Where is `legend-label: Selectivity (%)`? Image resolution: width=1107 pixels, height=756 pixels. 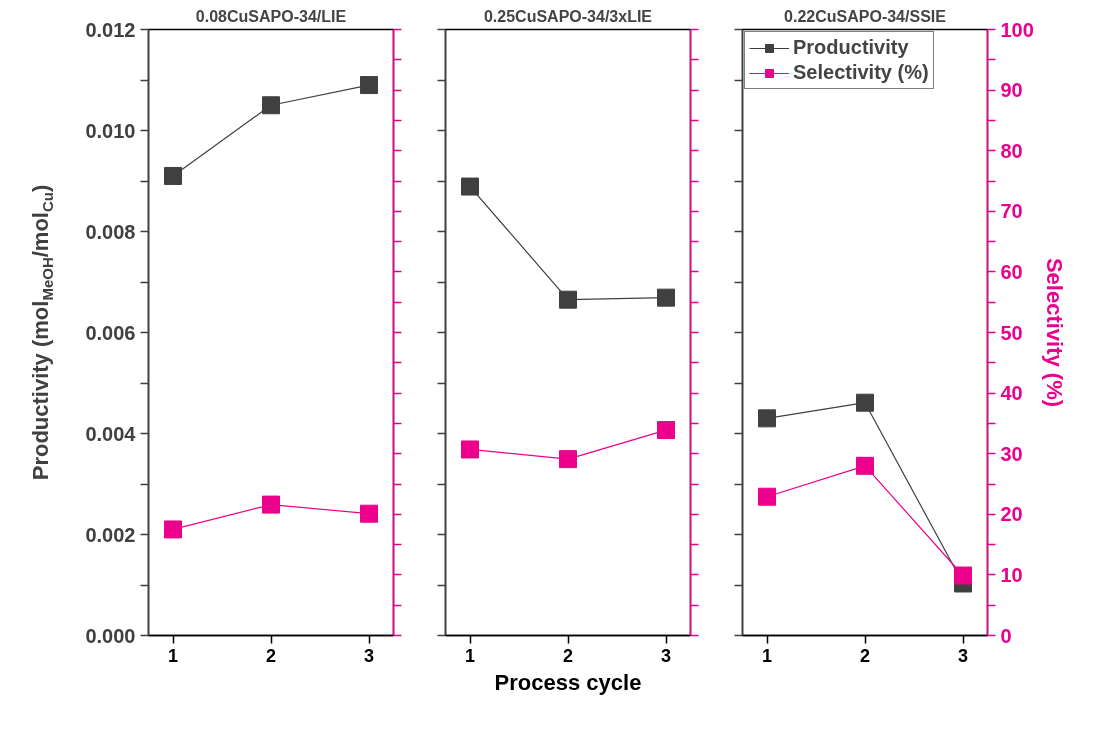
legend-label: Selectivity (%) is located at coordinates (861, 72).